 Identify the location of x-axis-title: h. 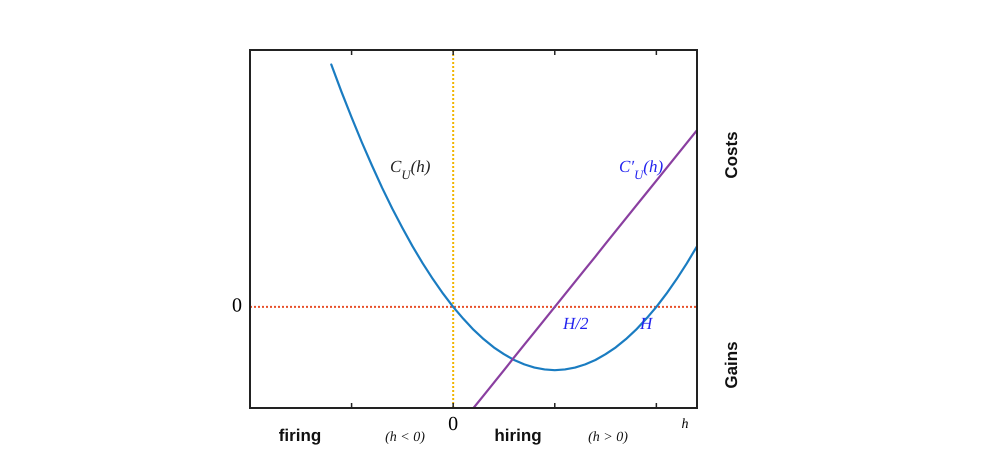
(685, 424).